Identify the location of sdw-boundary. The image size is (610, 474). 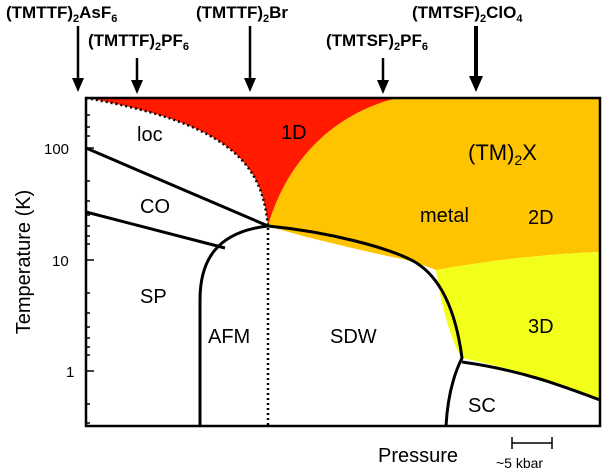
(365, 325).